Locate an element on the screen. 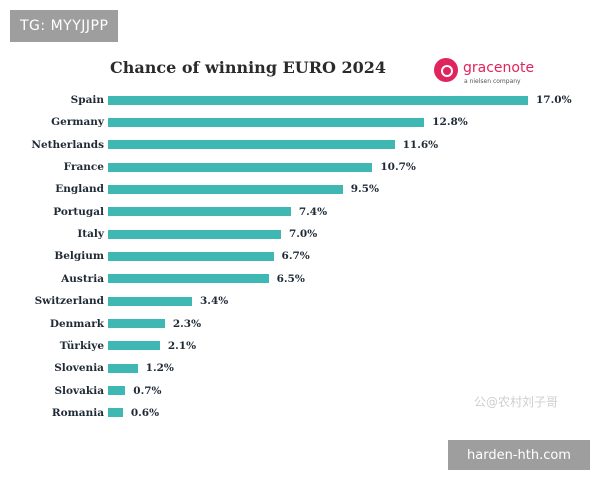  value-label: 2.1% is located at coordinates (182, 345).